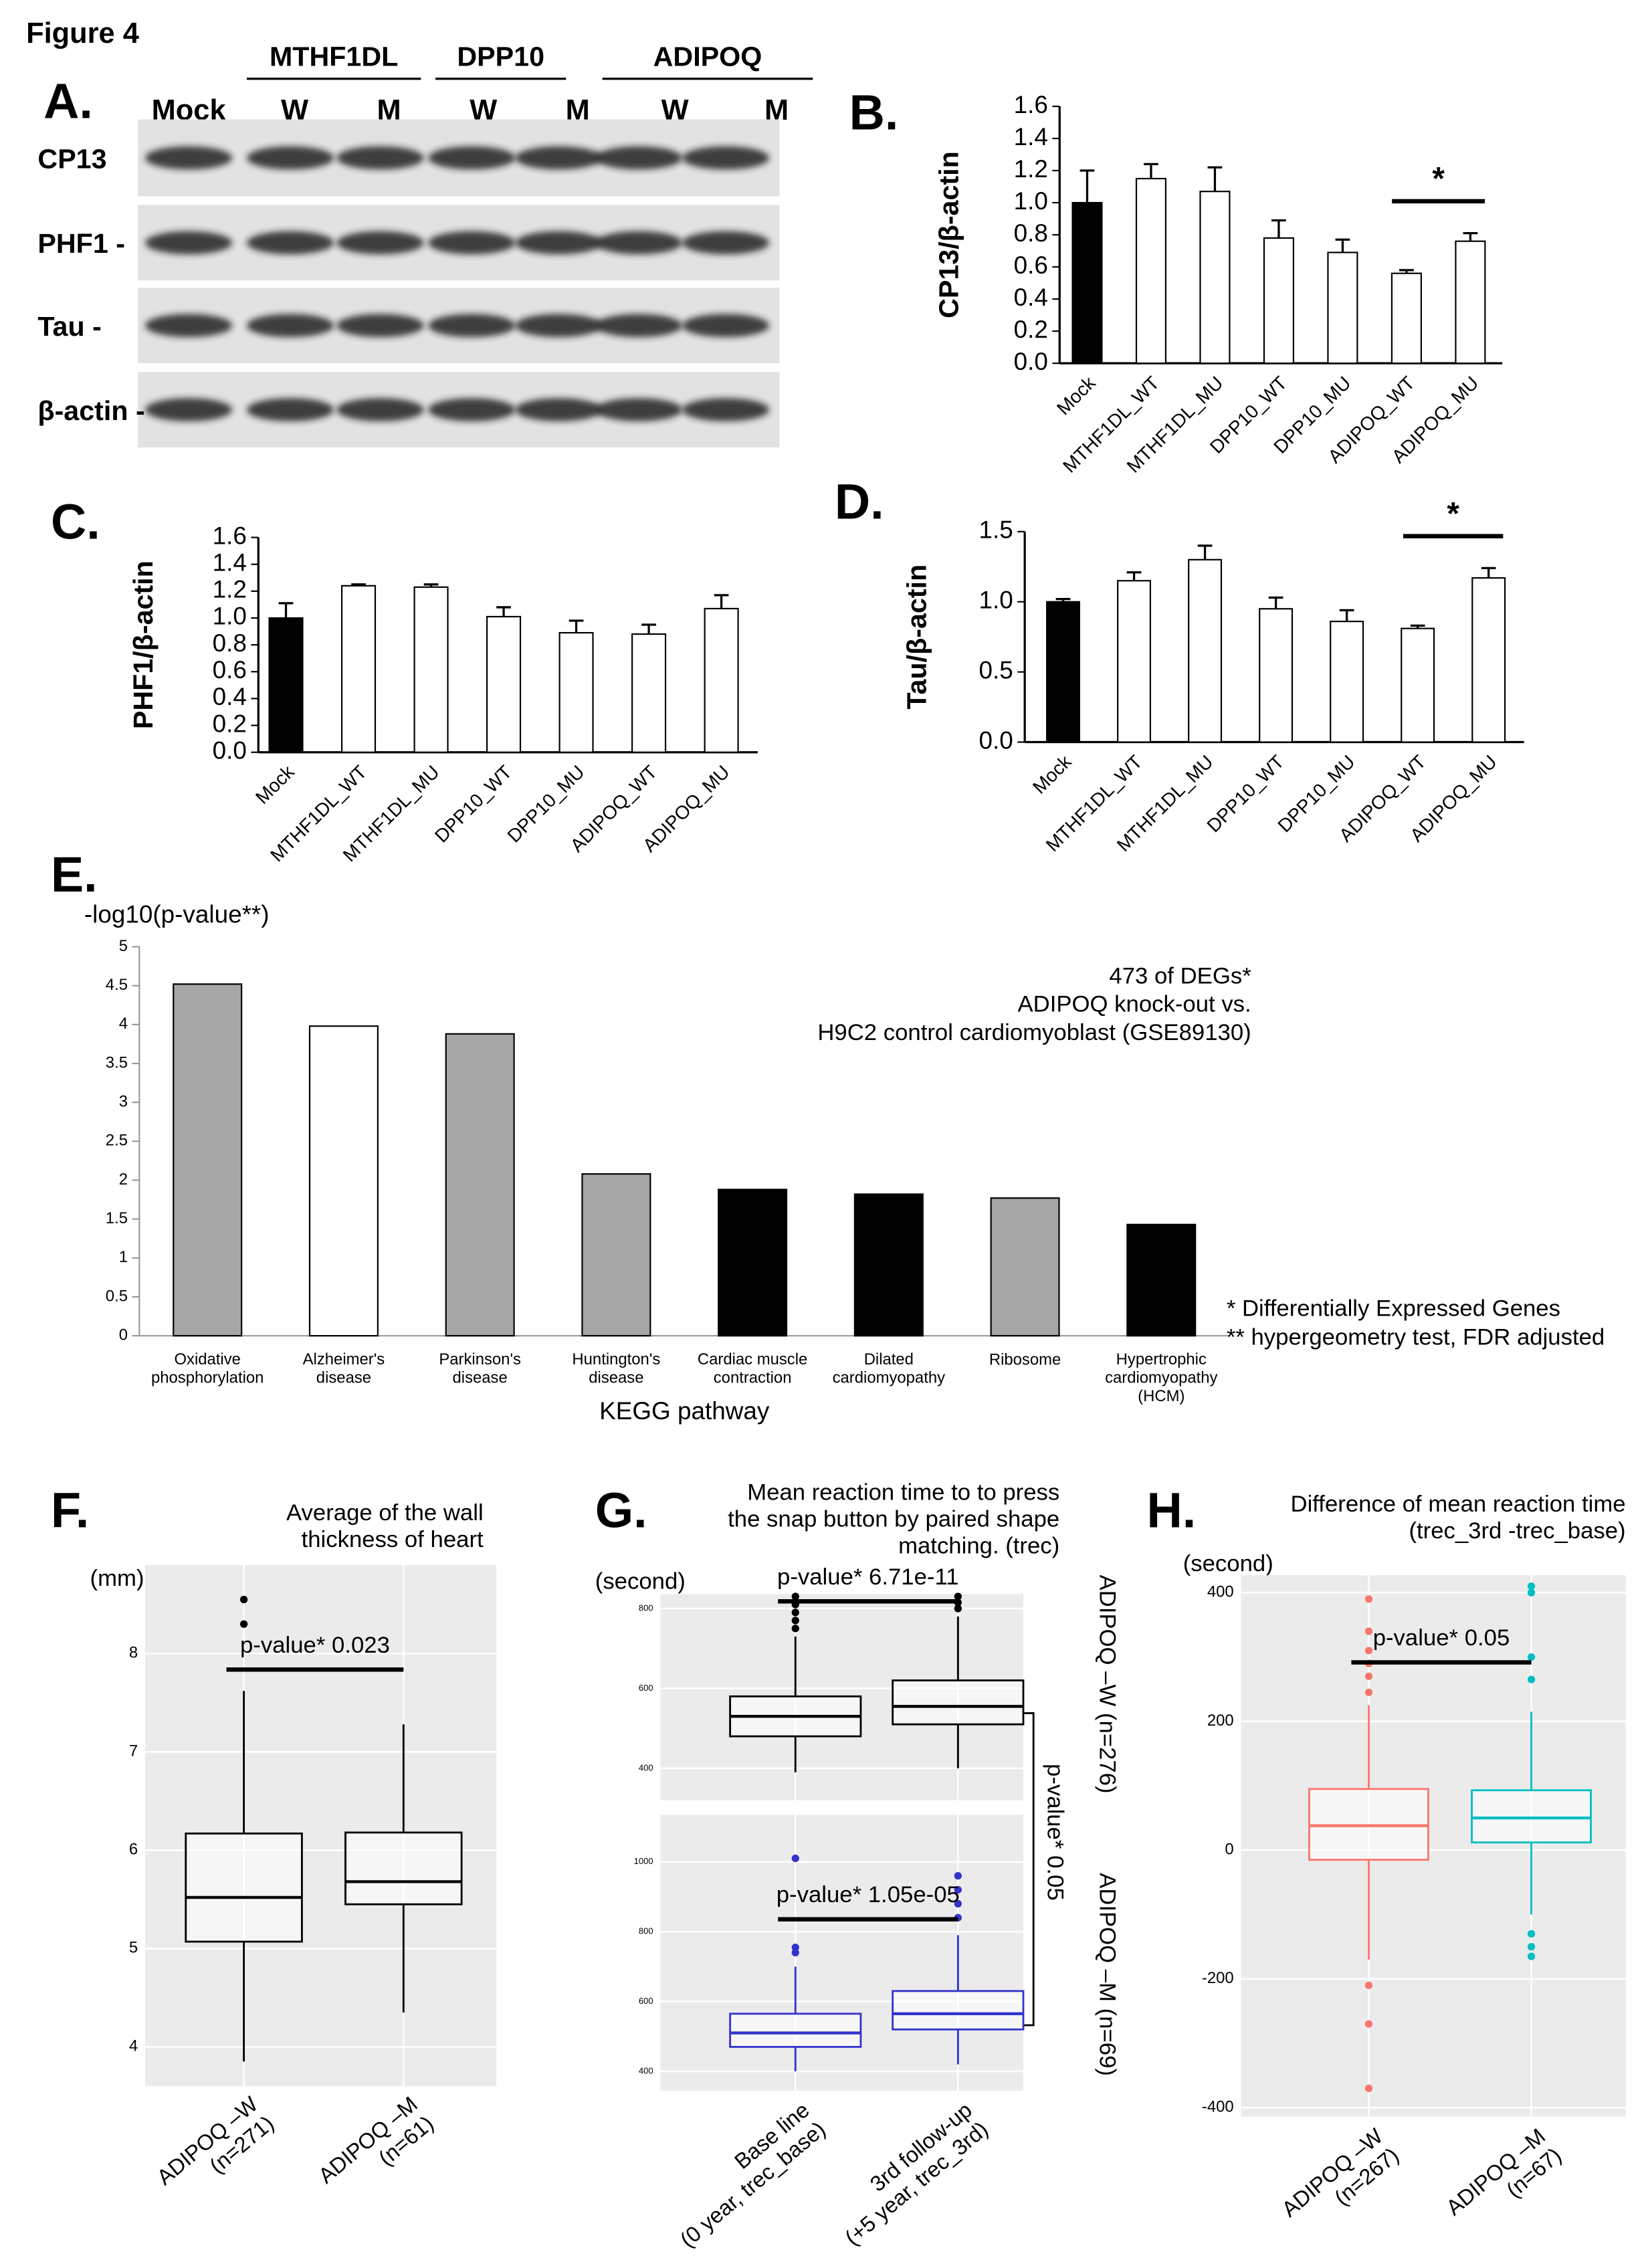 Image resolution: width=1646 pixels, height=2268 pixels. I want to click on x-tick-label: Dilated cardiomyopathy, so click(889, 1368).